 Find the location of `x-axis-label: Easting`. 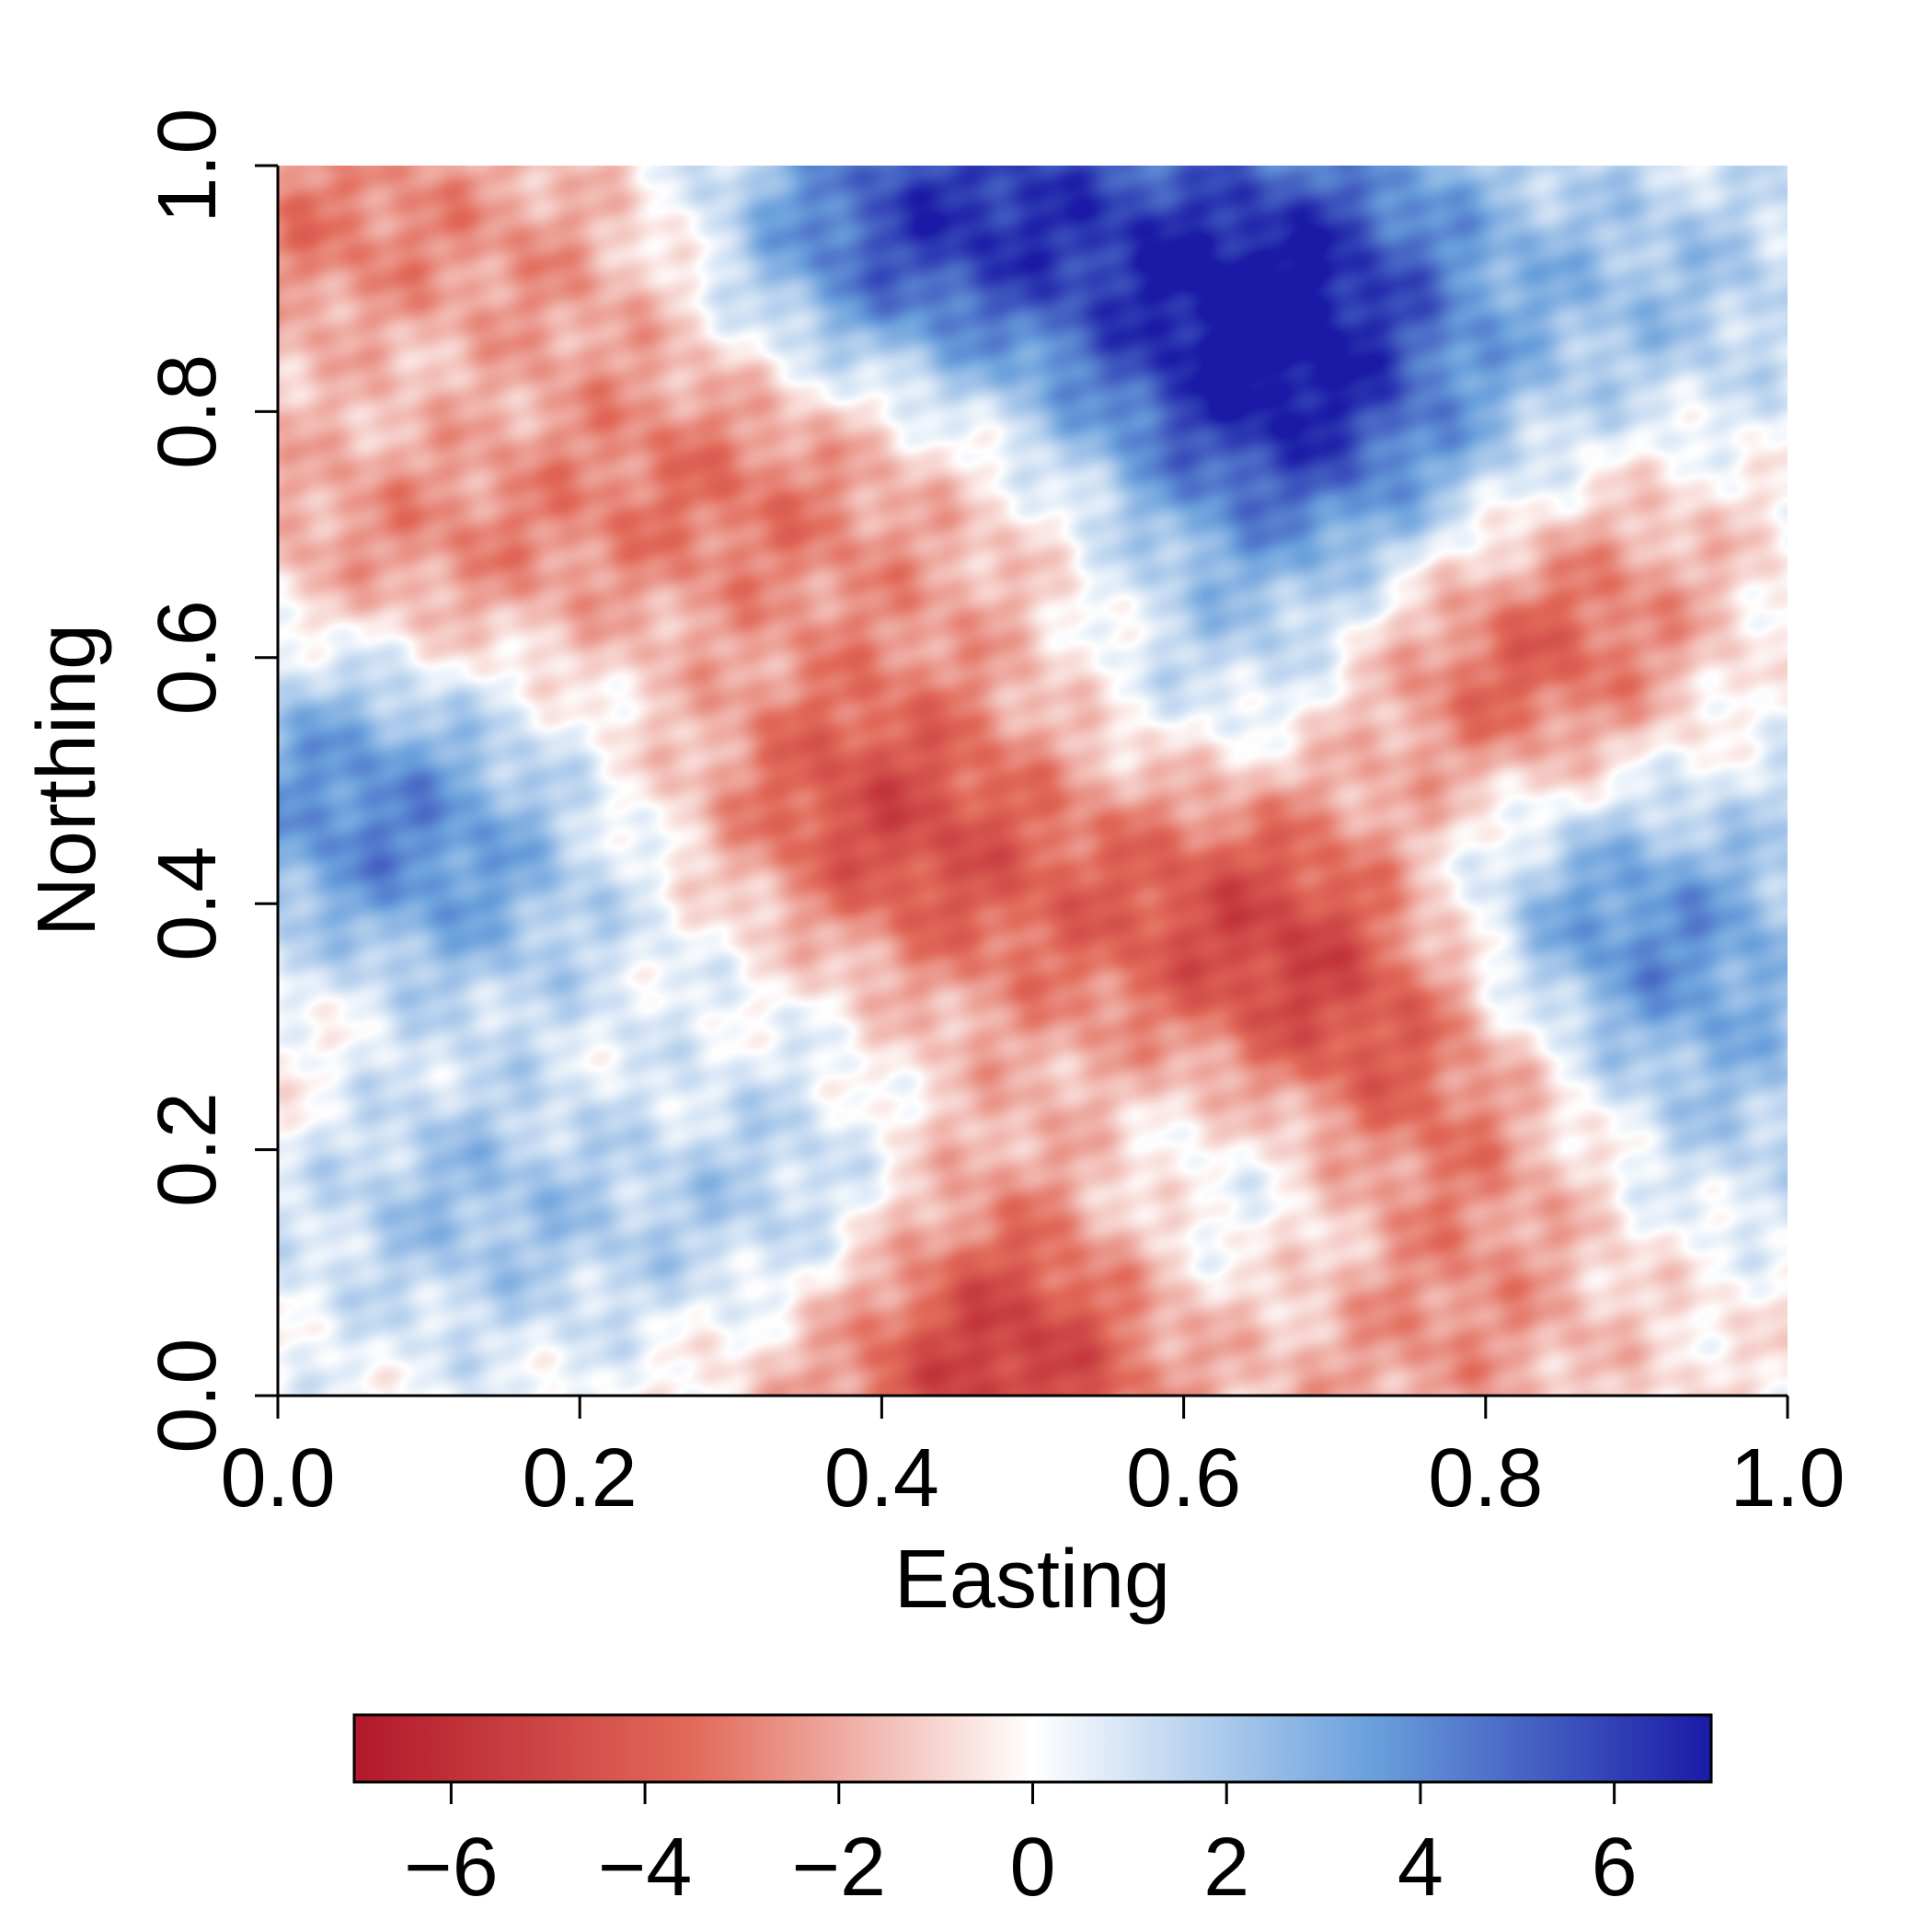

x-axis-label: Easting is located at coordinates (1032, 1580).